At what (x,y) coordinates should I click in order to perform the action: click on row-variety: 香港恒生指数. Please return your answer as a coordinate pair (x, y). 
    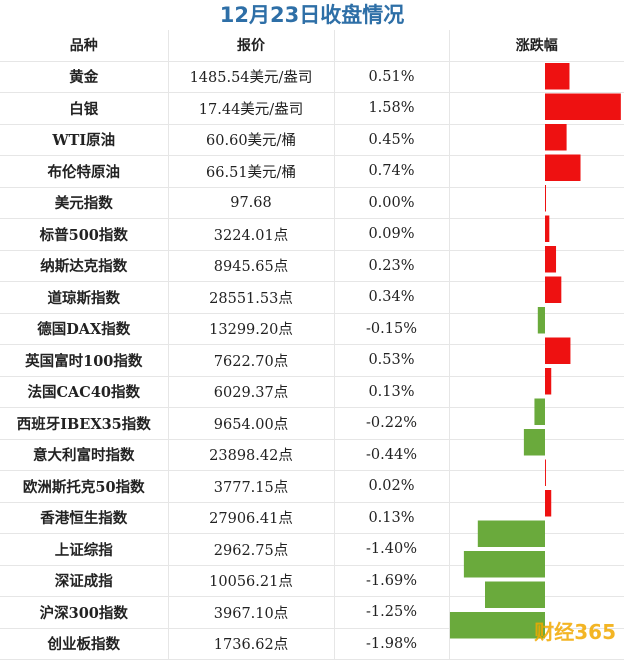
    Looking at the image, I should click on (84, 518).